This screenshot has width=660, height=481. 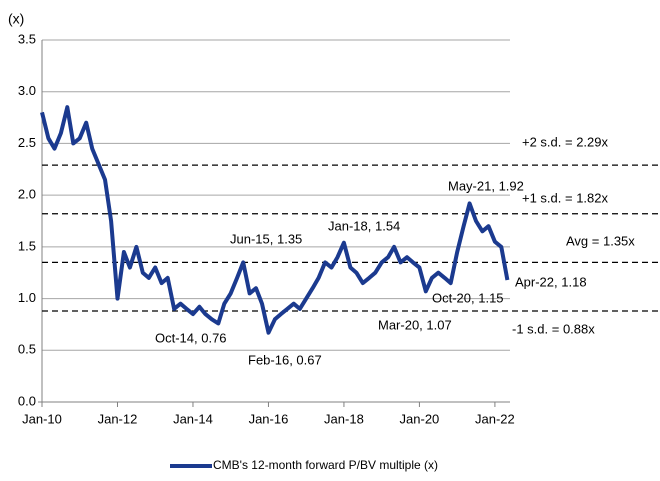 What do you see at coordinates (486, 185) in the screenshot?
I see `annotation: May-21, 1.92` at bounding box center [486, 185].